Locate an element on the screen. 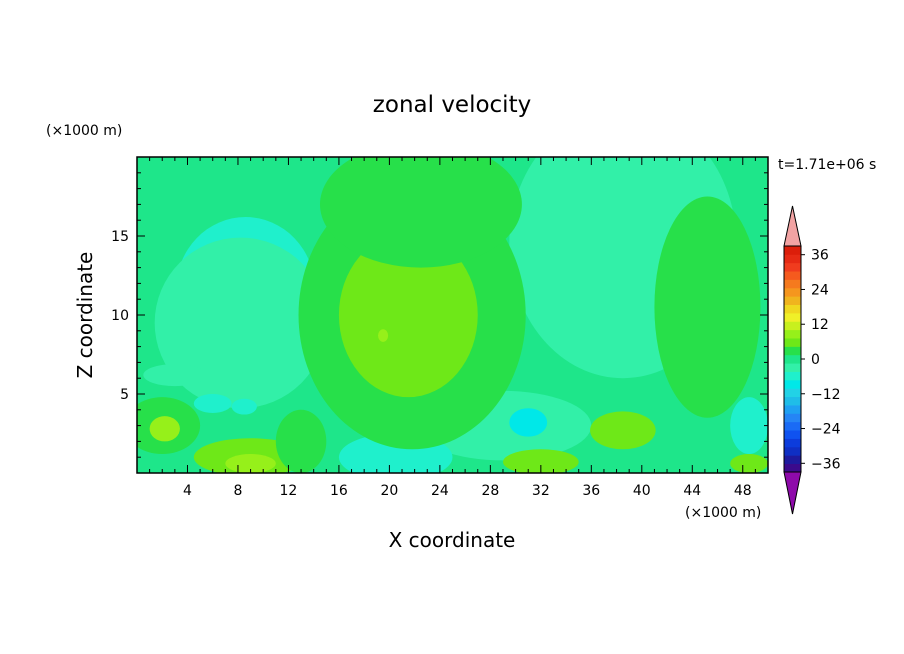 The height and width of the screenshot is (654, 904). x-tick-label: 12 is located at coordinates (289, 491).